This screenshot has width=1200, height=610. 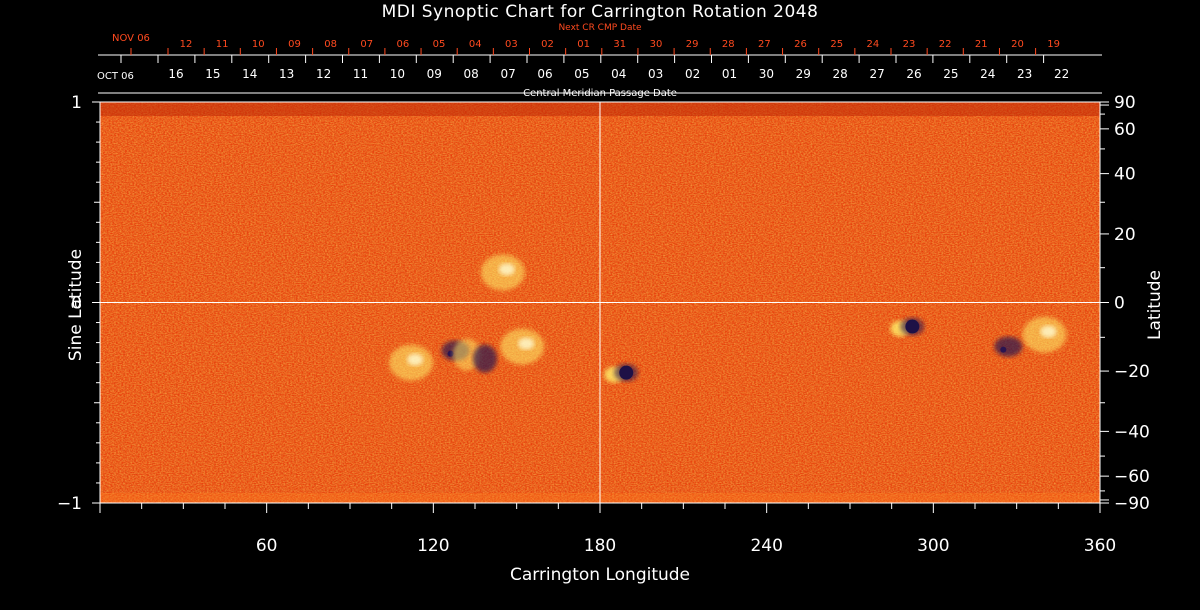 What do you see at coordinates (581, 74) in the screenshot?
I see `cmp-date-label: 05` at bounding box center [581, 74].